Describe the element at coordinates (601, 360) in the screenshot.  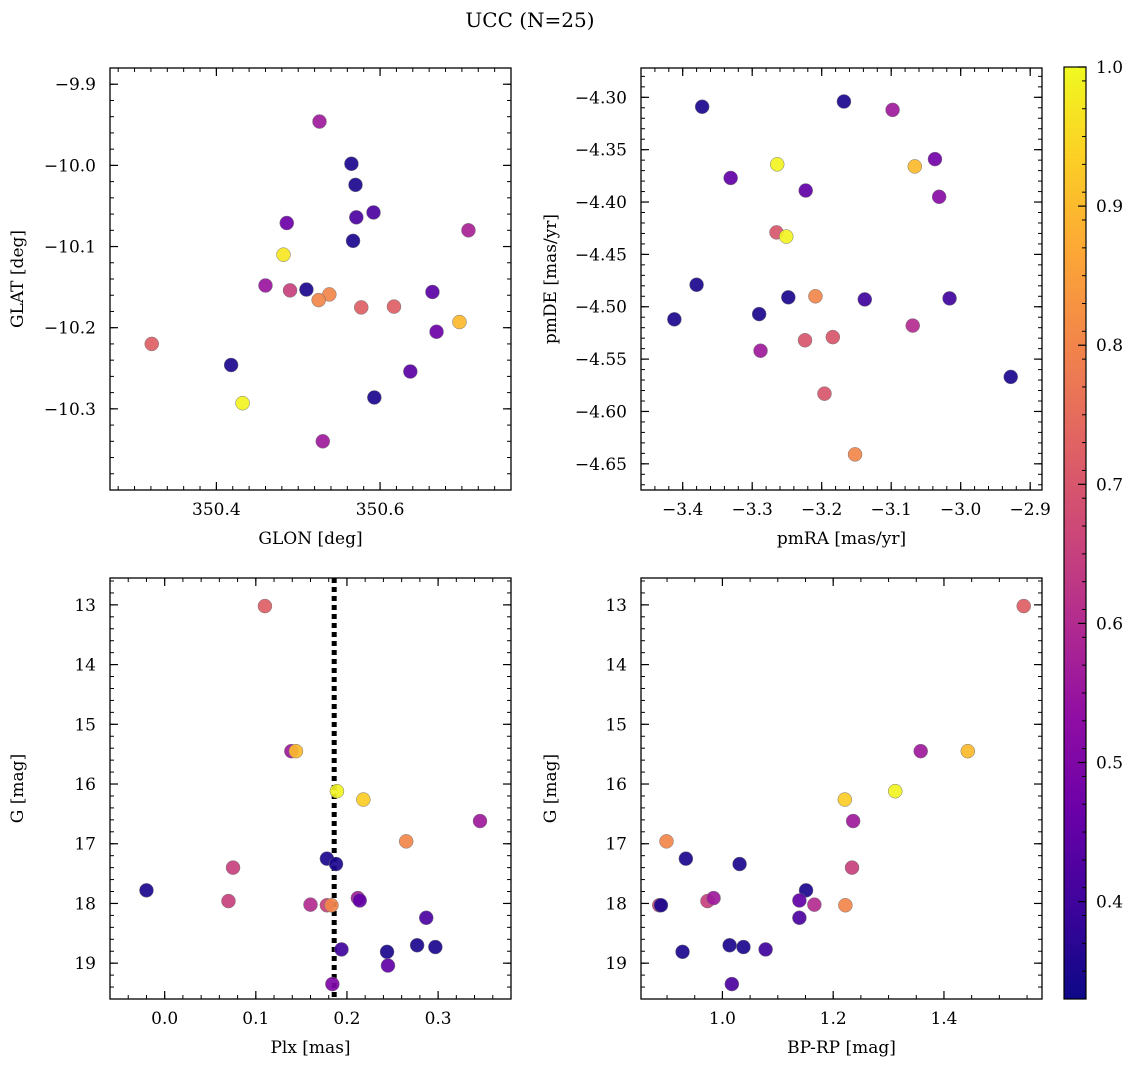
I see `y-tick-label: −4.55` at that location.